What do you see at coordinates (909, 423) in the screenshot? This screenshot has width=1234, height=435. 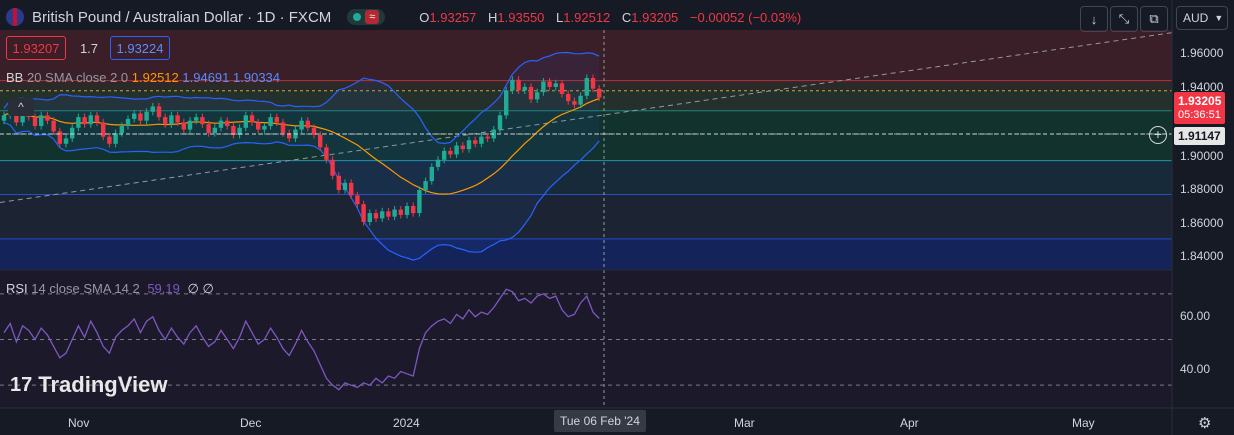 I see `time-label: Apr` at bounding box center [909, 423].